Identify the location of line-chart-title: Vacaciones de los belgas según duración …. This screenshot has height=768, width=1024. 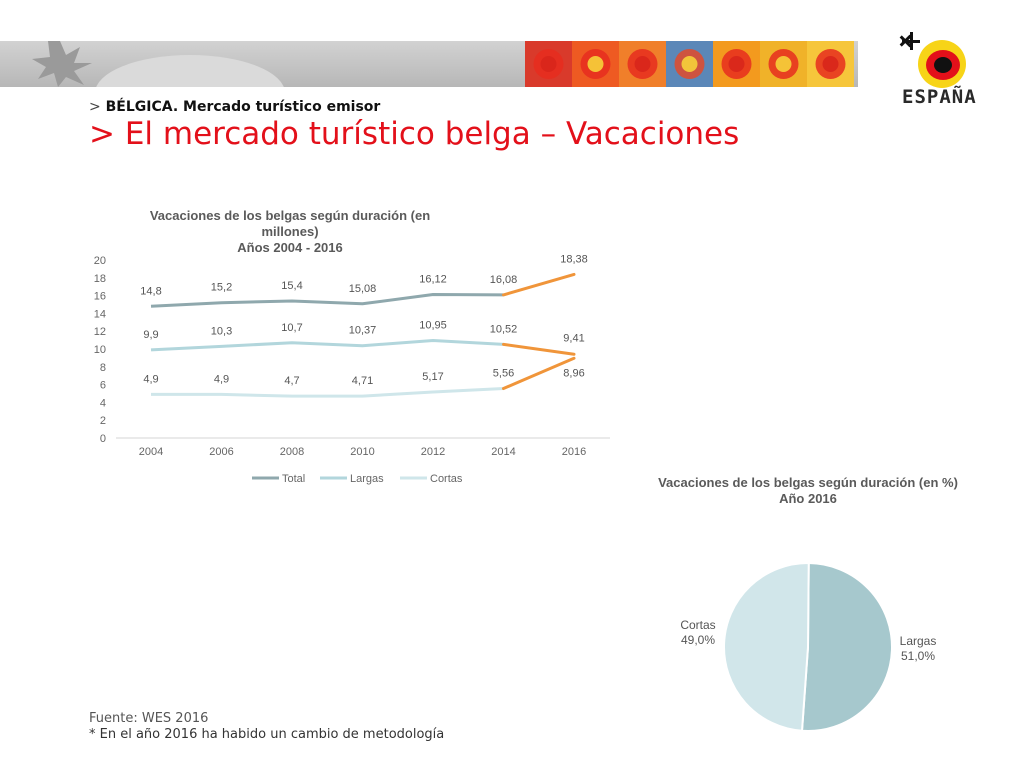
(290, 223).